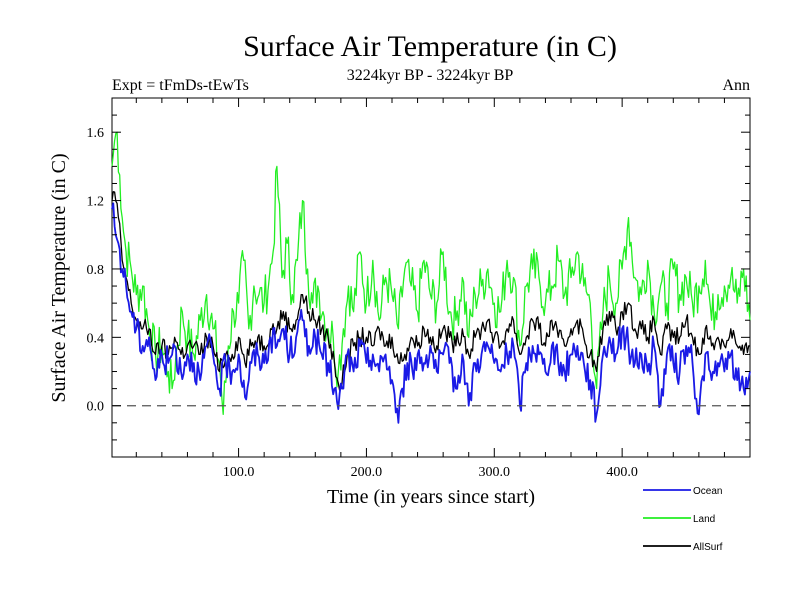 This screenshot has width=800, height=600. I want to click on y-axis-label: Surface Air Temperature (in C), so click(59, 277).